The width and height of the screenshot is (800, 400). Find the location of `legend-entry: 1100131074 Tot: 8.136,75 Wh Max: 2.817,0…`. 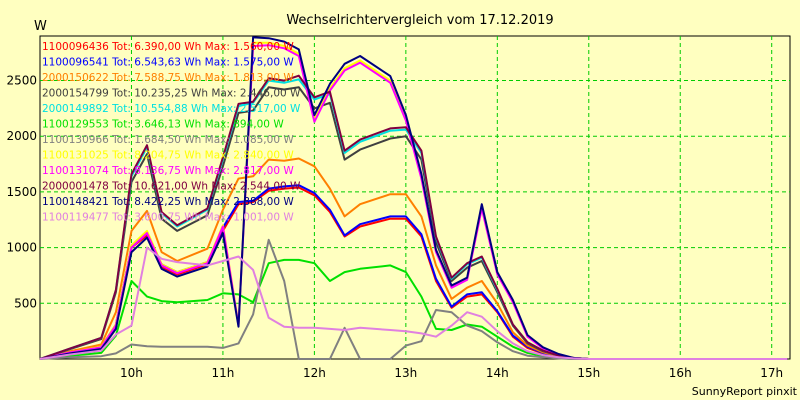

legend-entry: 1100131074 Tot: 8.136,75 Wh Max: 2.817,0… is located at coordinates (168, 171).